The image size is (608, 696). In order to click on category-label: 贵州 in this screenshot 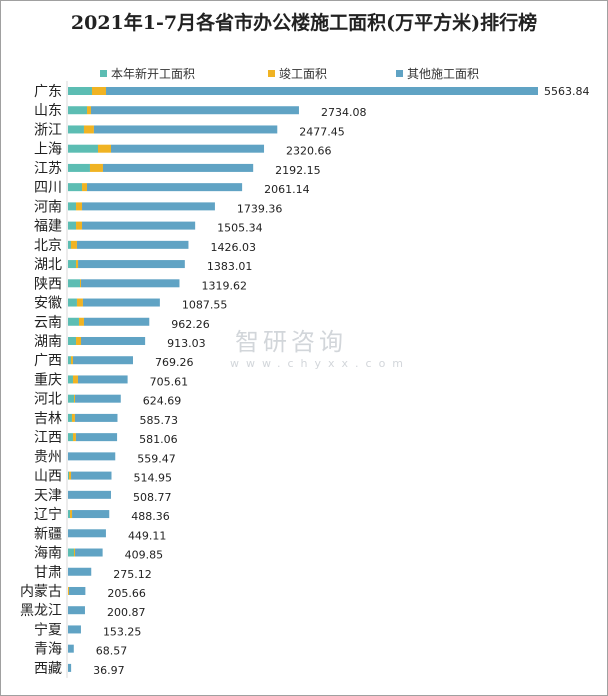, I will do `click(48, 457)`.